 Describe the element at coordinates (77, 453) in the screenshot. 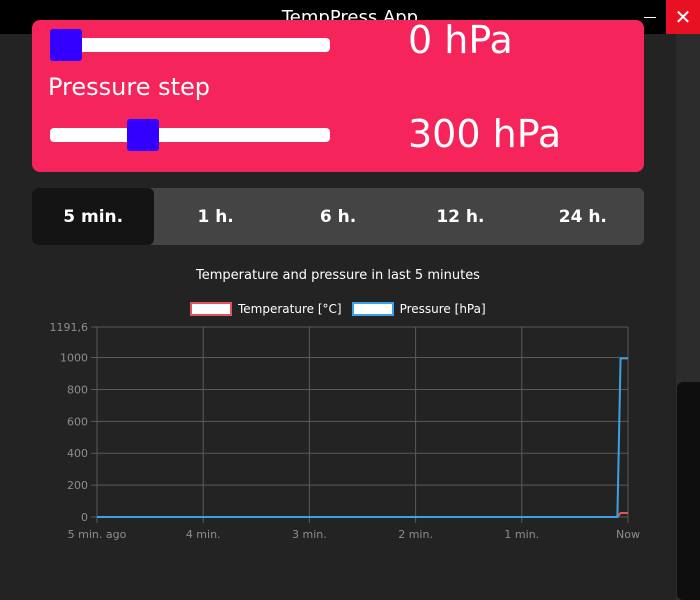

I see `y-tick-label: 400` at that location.